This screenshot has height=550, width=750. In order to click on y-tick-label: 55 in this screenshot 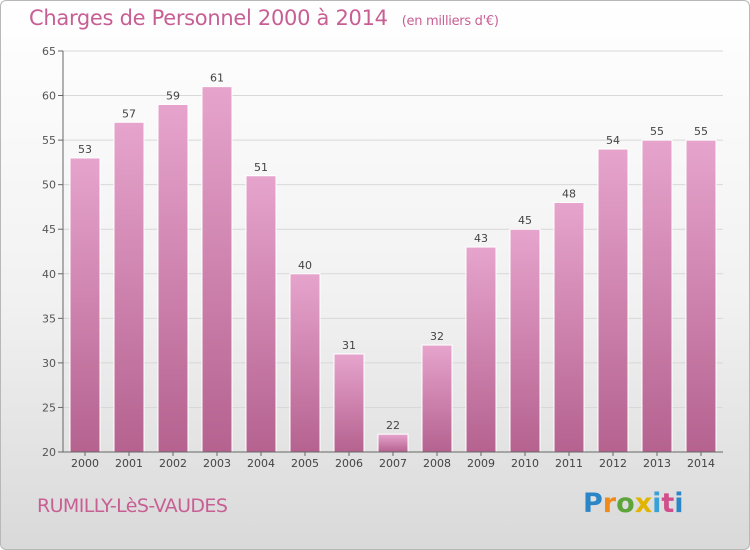, I will do `click(49, 140)`.